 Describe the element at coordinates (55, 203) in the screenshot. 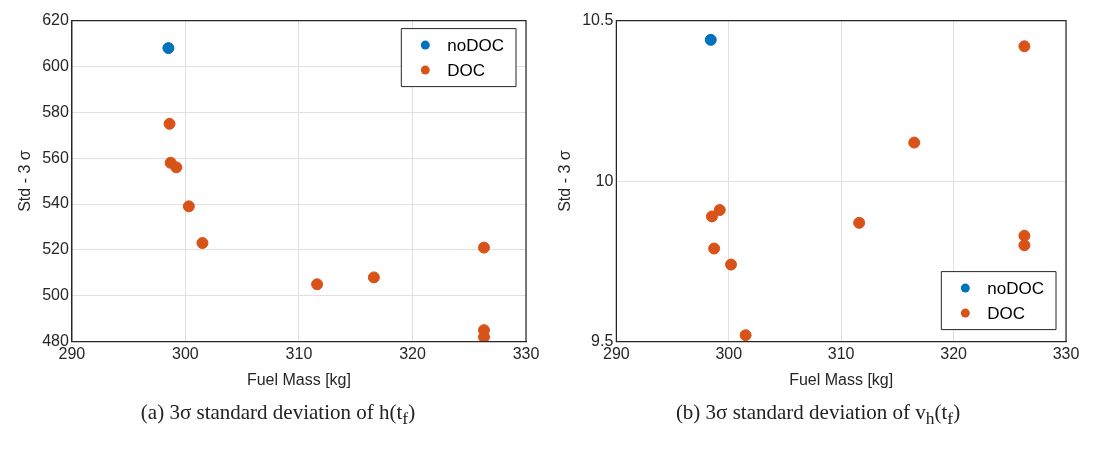

I see `y-tick-label: 540` at that location.